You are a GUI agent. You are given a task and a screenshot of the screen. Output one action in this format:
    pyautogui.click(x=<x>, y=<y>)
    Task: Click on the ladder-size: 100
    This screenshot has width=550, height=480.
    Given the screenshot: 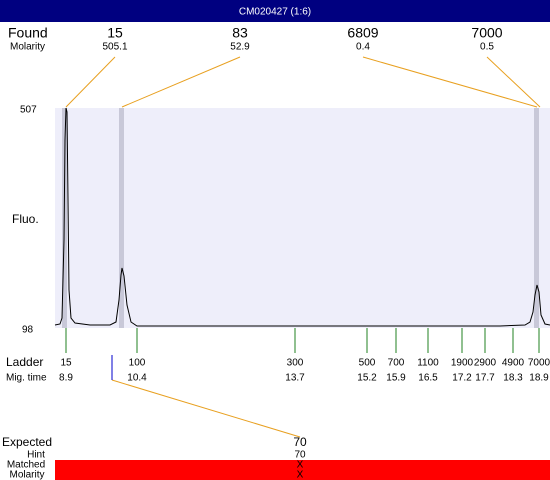 What is the action you would take?
    pyautogui.click(x=137, y=363)
    